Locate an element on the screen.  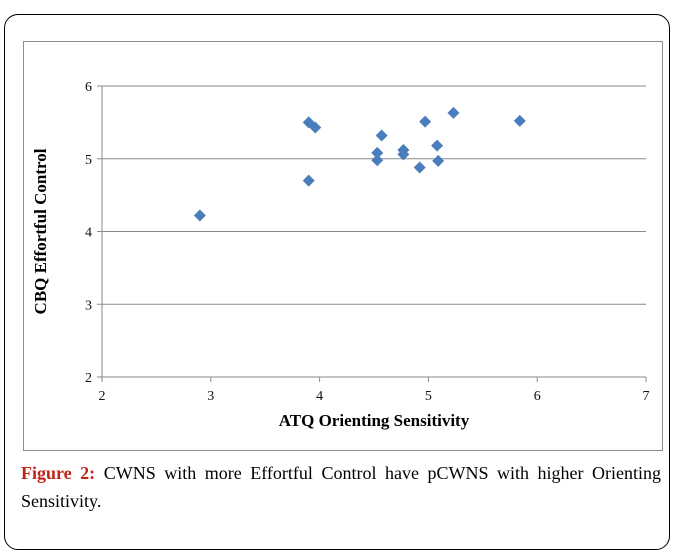
x-tick-label-7: 7 is located at coordinates (646, 396).